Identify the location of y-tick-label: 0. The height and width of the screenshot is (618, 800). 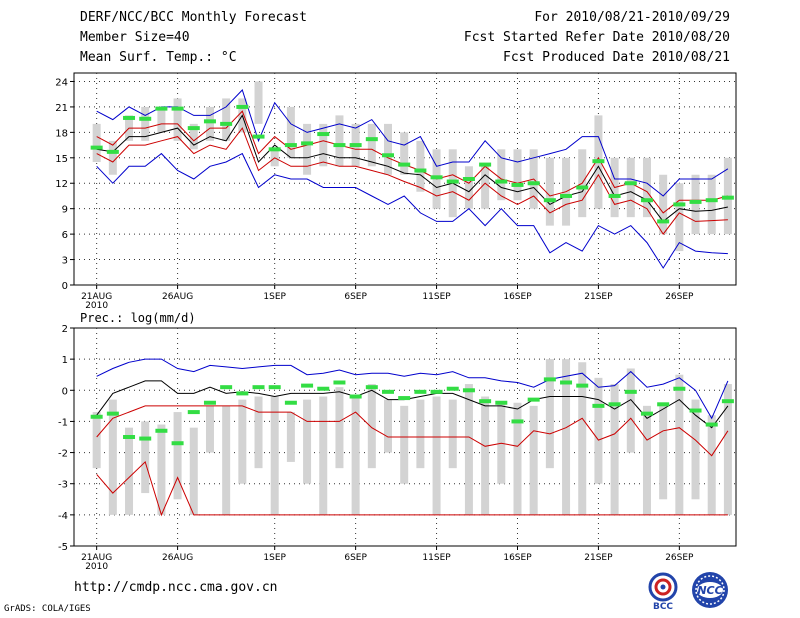
(65, 391).